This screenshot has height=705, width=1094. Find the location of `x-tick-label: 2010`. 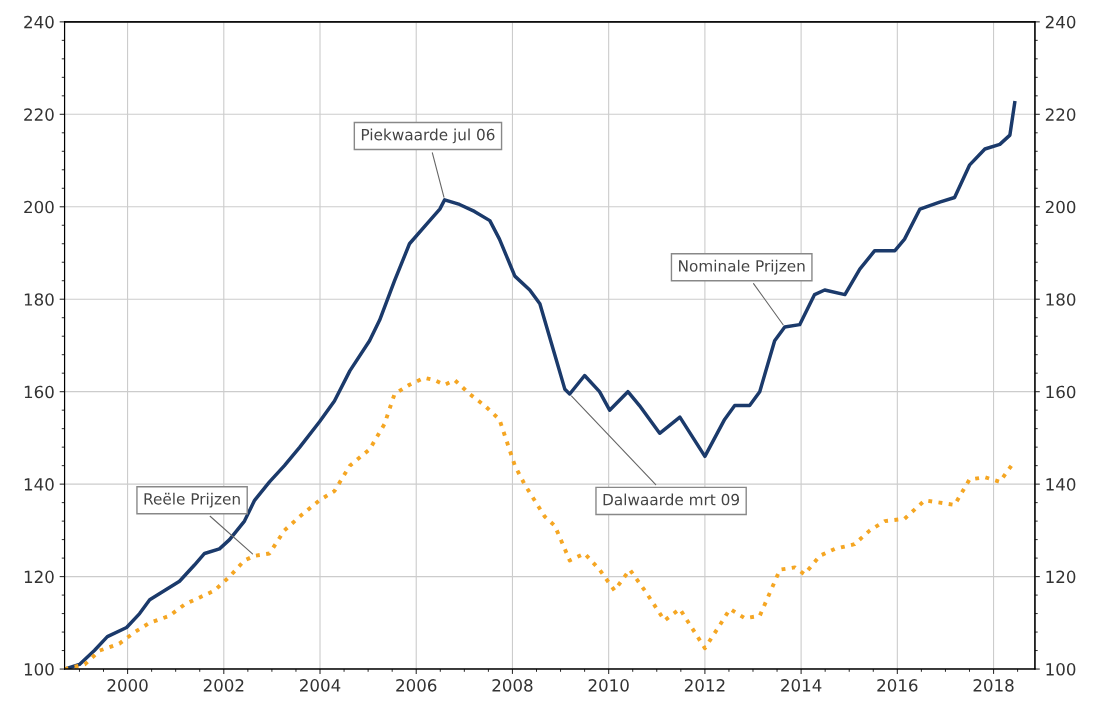

x-tick-label: 2010 is located at coordinates (608, 685).